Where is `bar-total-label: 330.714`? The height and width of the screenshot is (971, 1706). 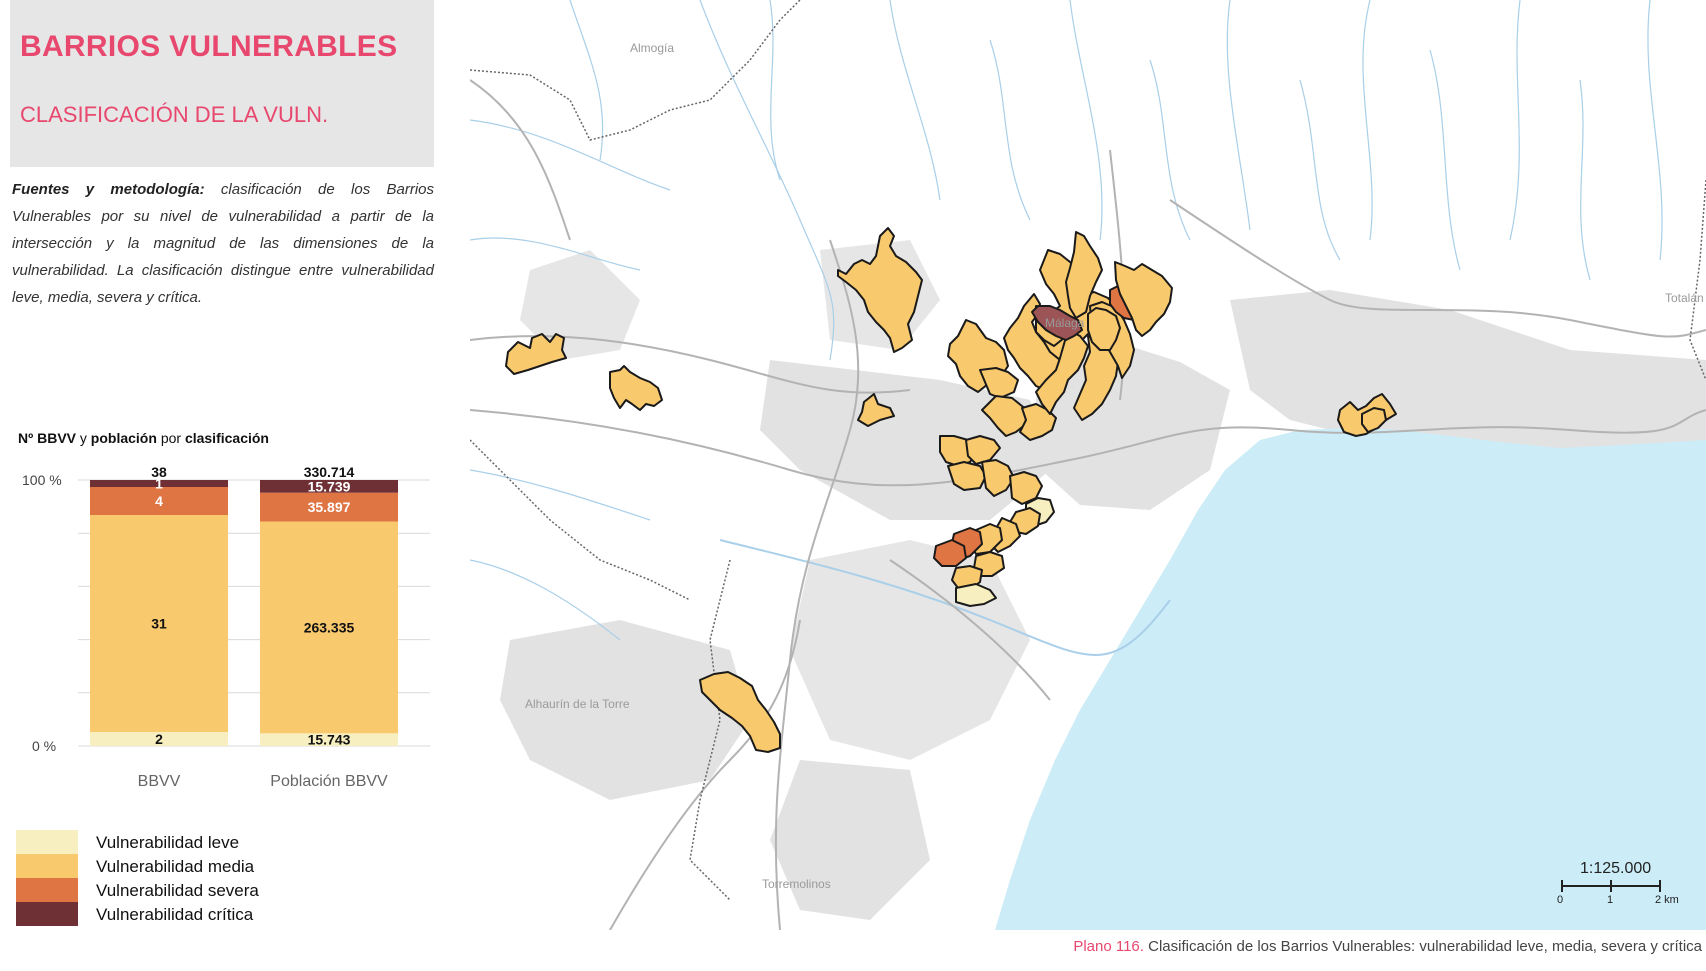
bar-total-label: 330.714 is located at coordinates (329, 472).